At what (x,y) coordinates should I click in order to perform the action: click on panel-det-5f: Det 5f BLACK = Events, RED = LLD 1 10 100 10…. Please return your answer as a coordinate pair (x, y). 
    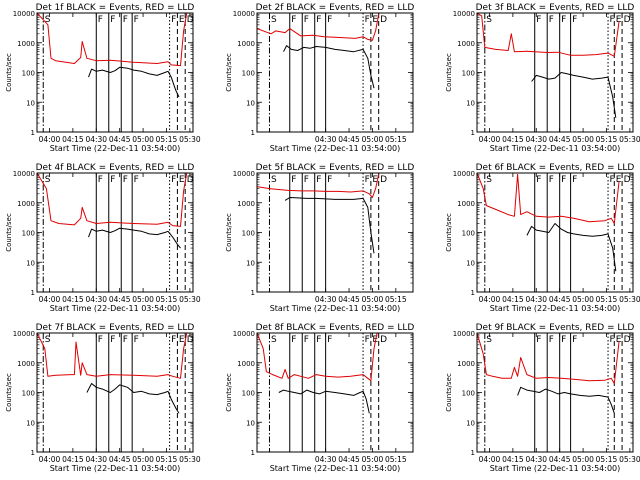
    Looking at the image, I should click on (319, 238).